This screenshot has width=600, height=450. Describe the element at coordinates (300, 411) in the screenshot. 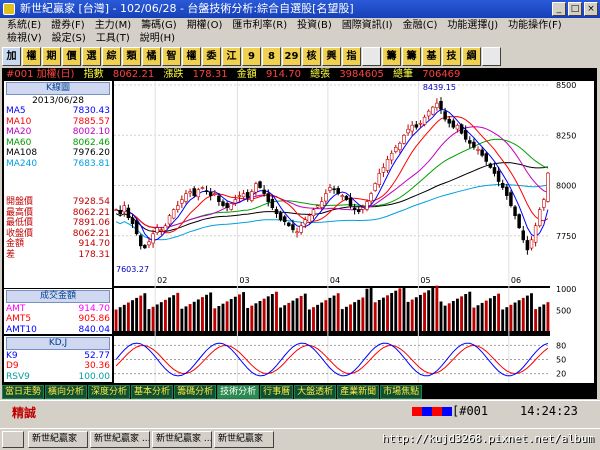

I see `status-bar: 精誠 [#001 14:24:23` at that location.